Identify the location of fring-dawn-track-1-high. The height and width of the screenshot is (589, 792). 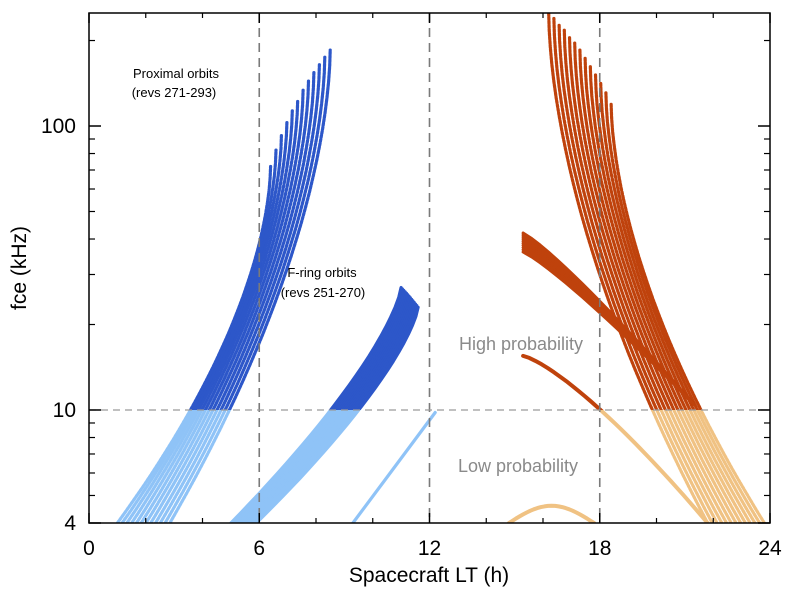
(367, 348).